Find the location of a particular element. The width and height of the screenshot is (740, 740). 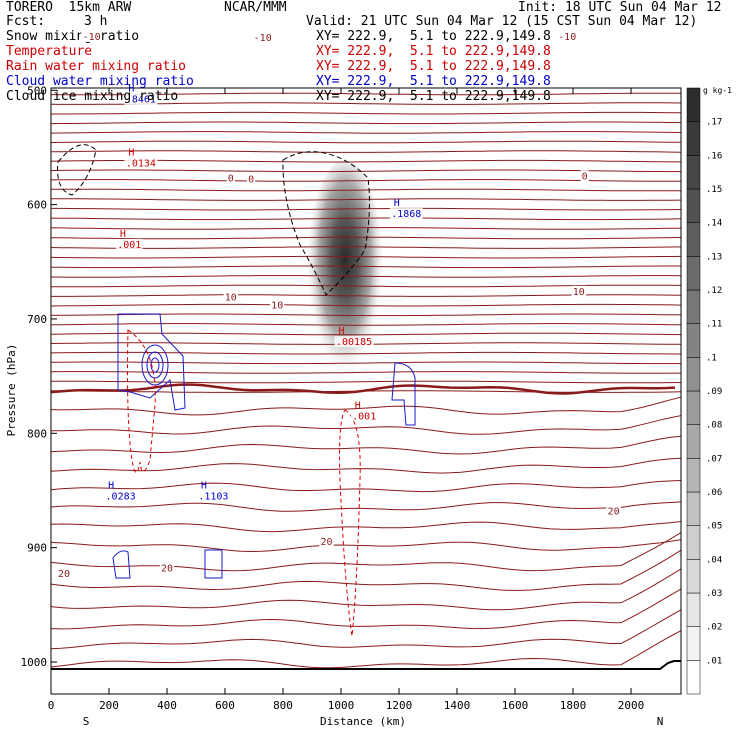

y-tick-label: 900 is located at coordinates (37, 548).